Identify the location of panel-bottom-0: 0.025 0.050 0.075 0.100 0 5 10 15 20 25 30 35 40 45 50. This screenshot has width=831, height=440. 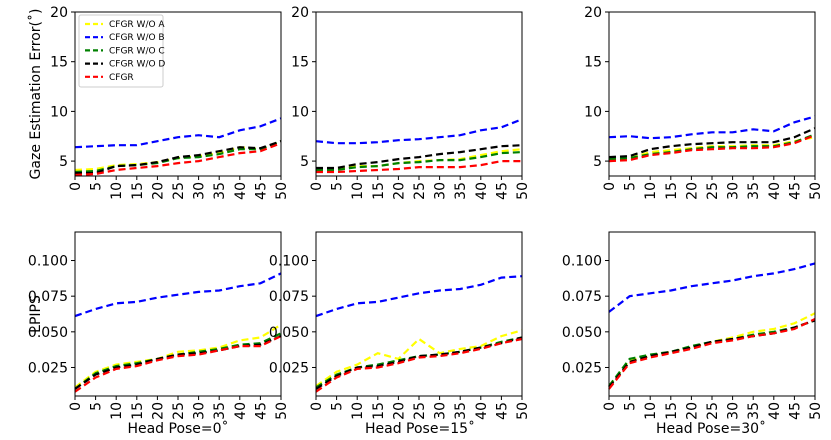
(159, 325).